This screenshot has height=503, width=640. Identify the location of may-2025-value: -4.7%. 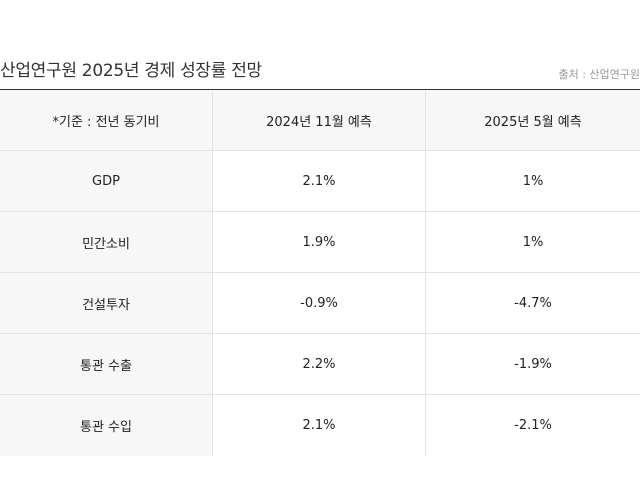
(533, 303).